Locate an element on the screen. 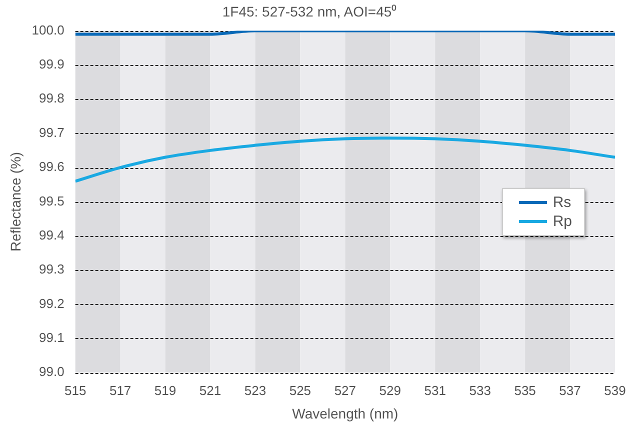 The width and height of the screenshot is (629, 427). y-tick-label: 99.4 is located at coordinates (51, 234).